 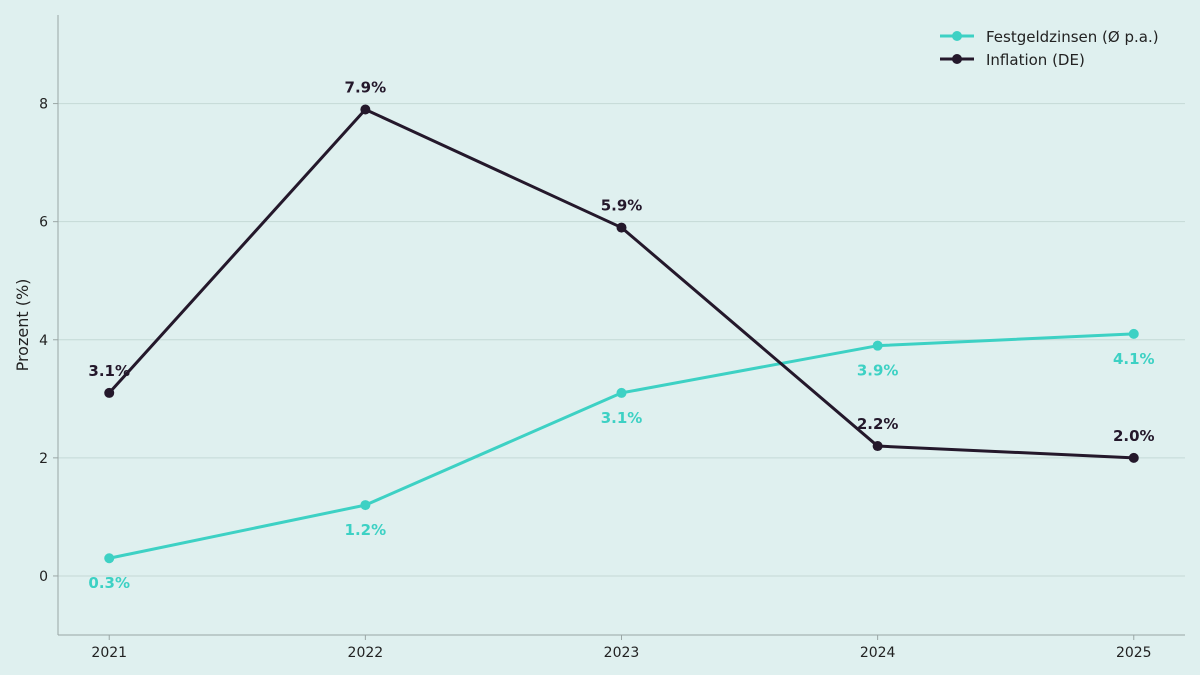 What do you see at coordinates (1134, 436) in the screenshot?
I see `data-label: 2.0%` at bounding box center [1134, 436].